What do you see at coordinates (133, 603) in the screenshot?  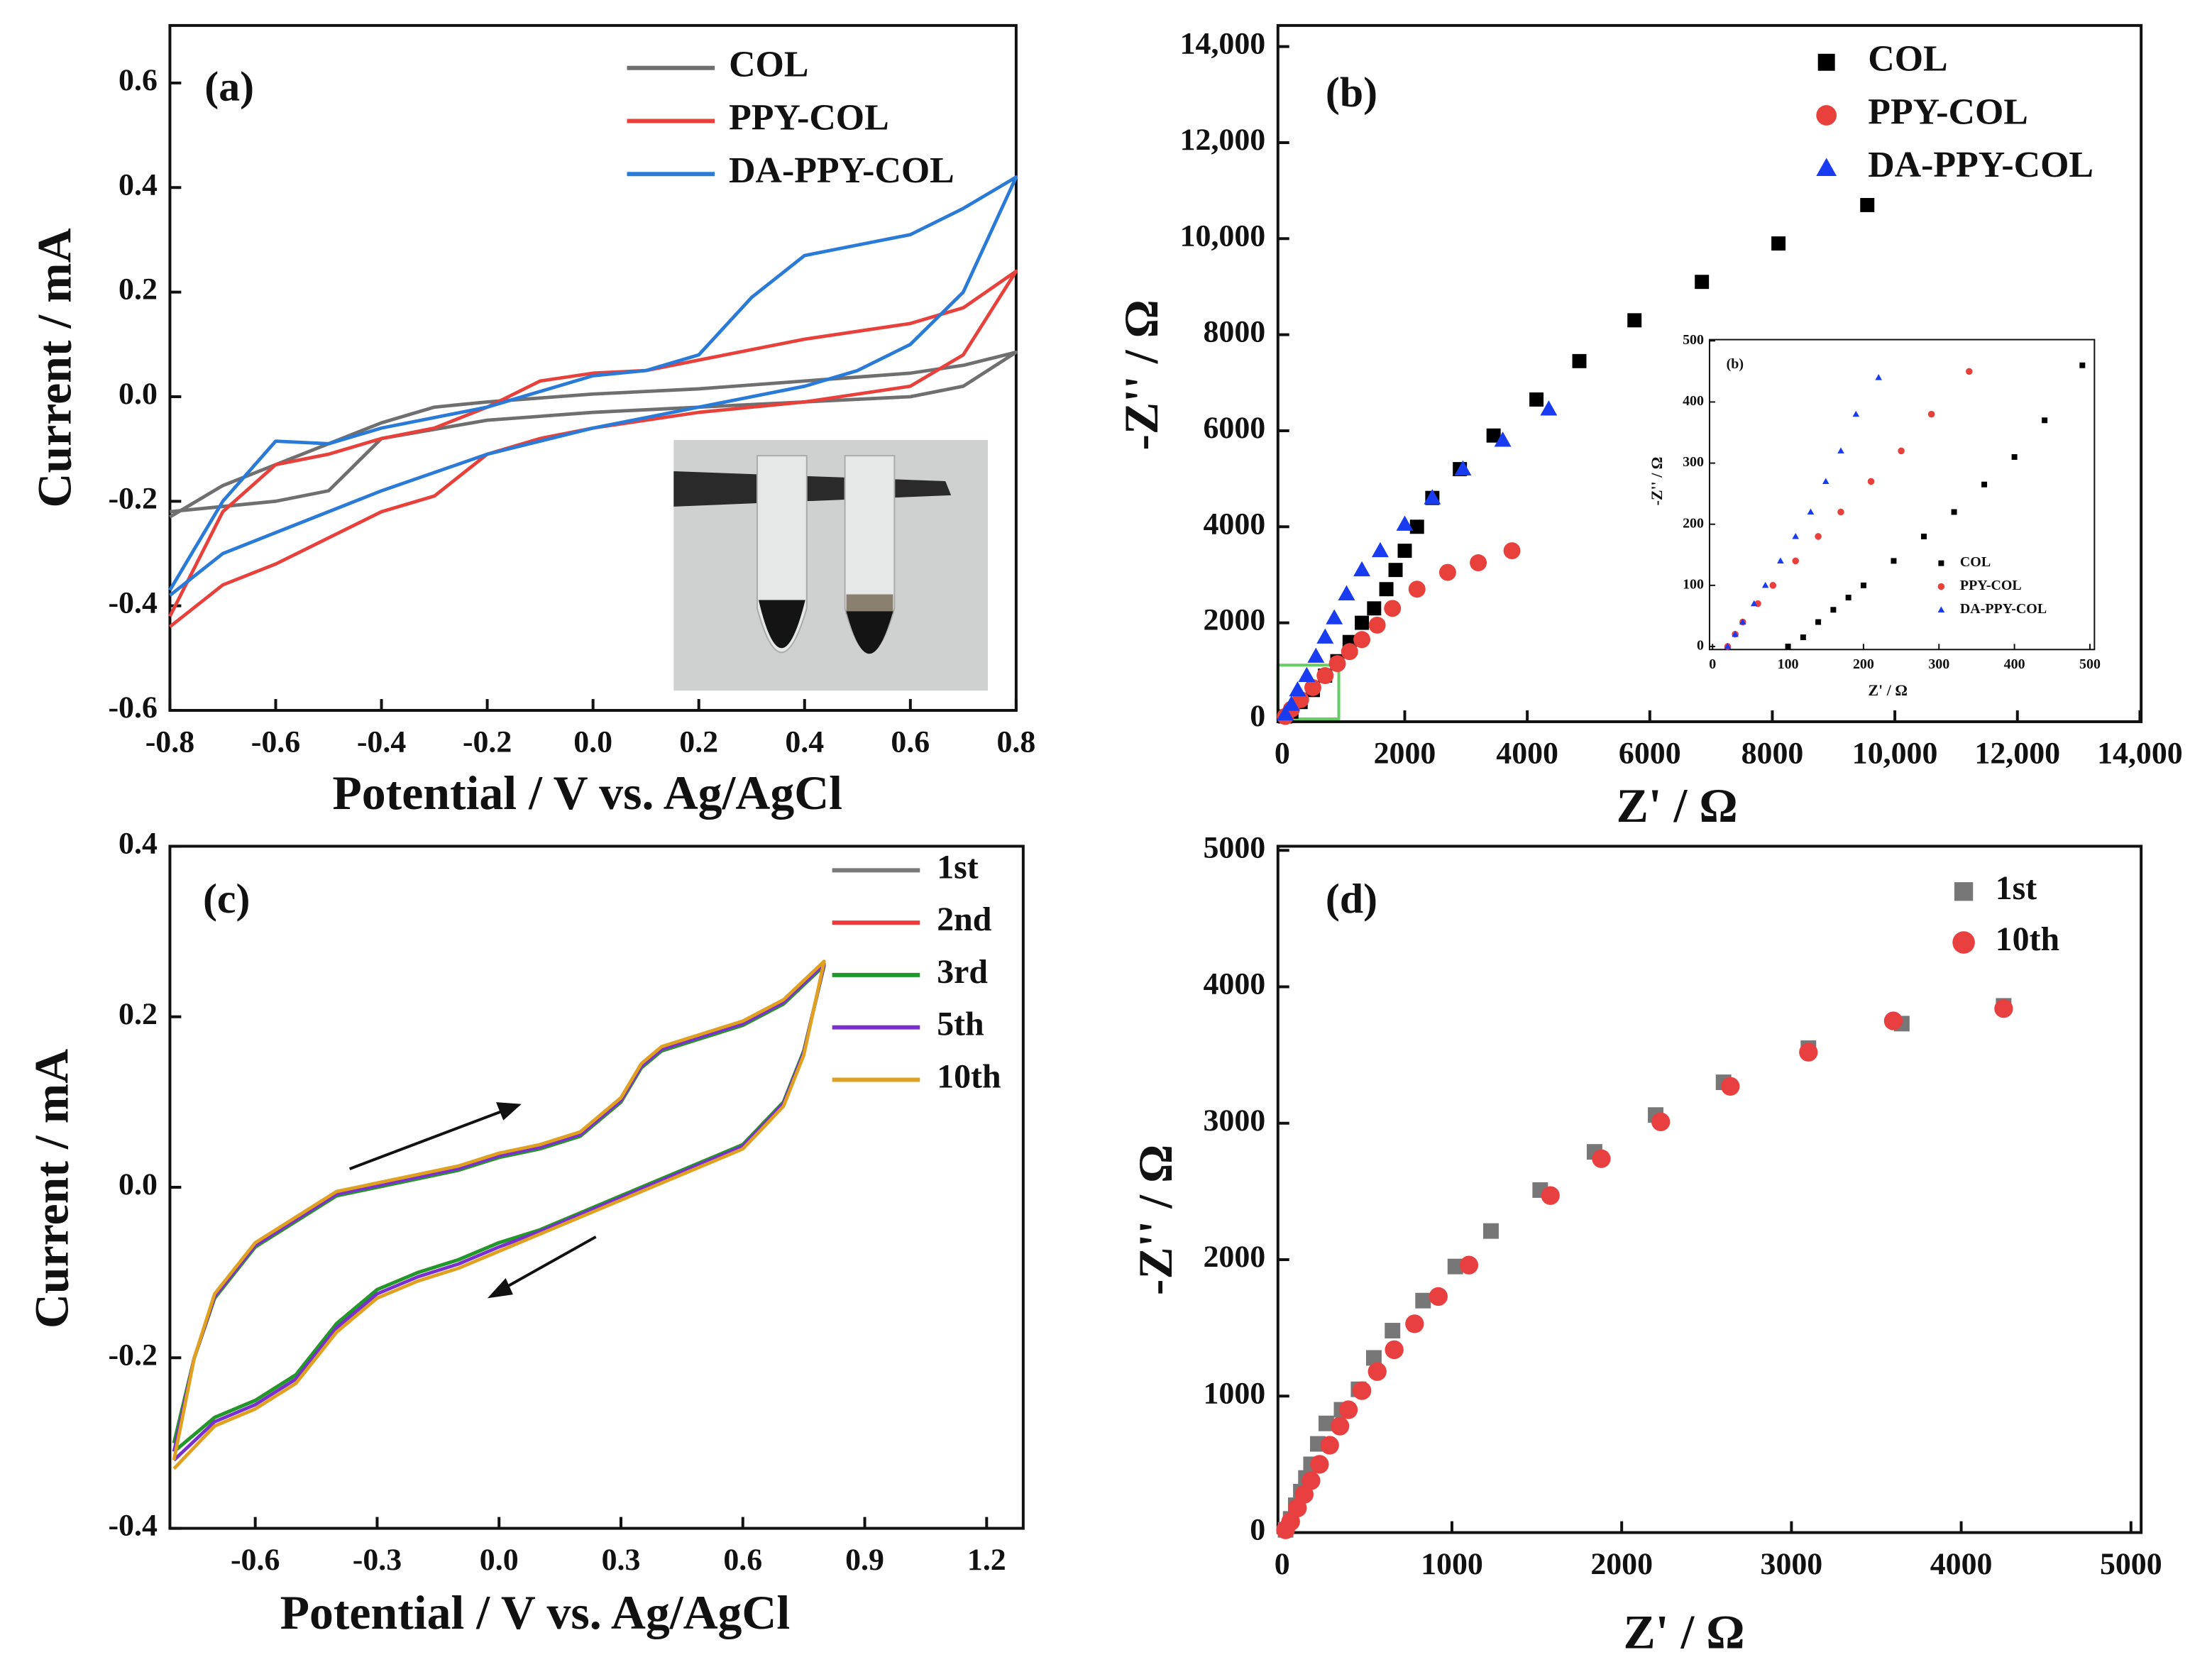 I see `y-tick-label: -0.4` at bounding box center [133, 603].